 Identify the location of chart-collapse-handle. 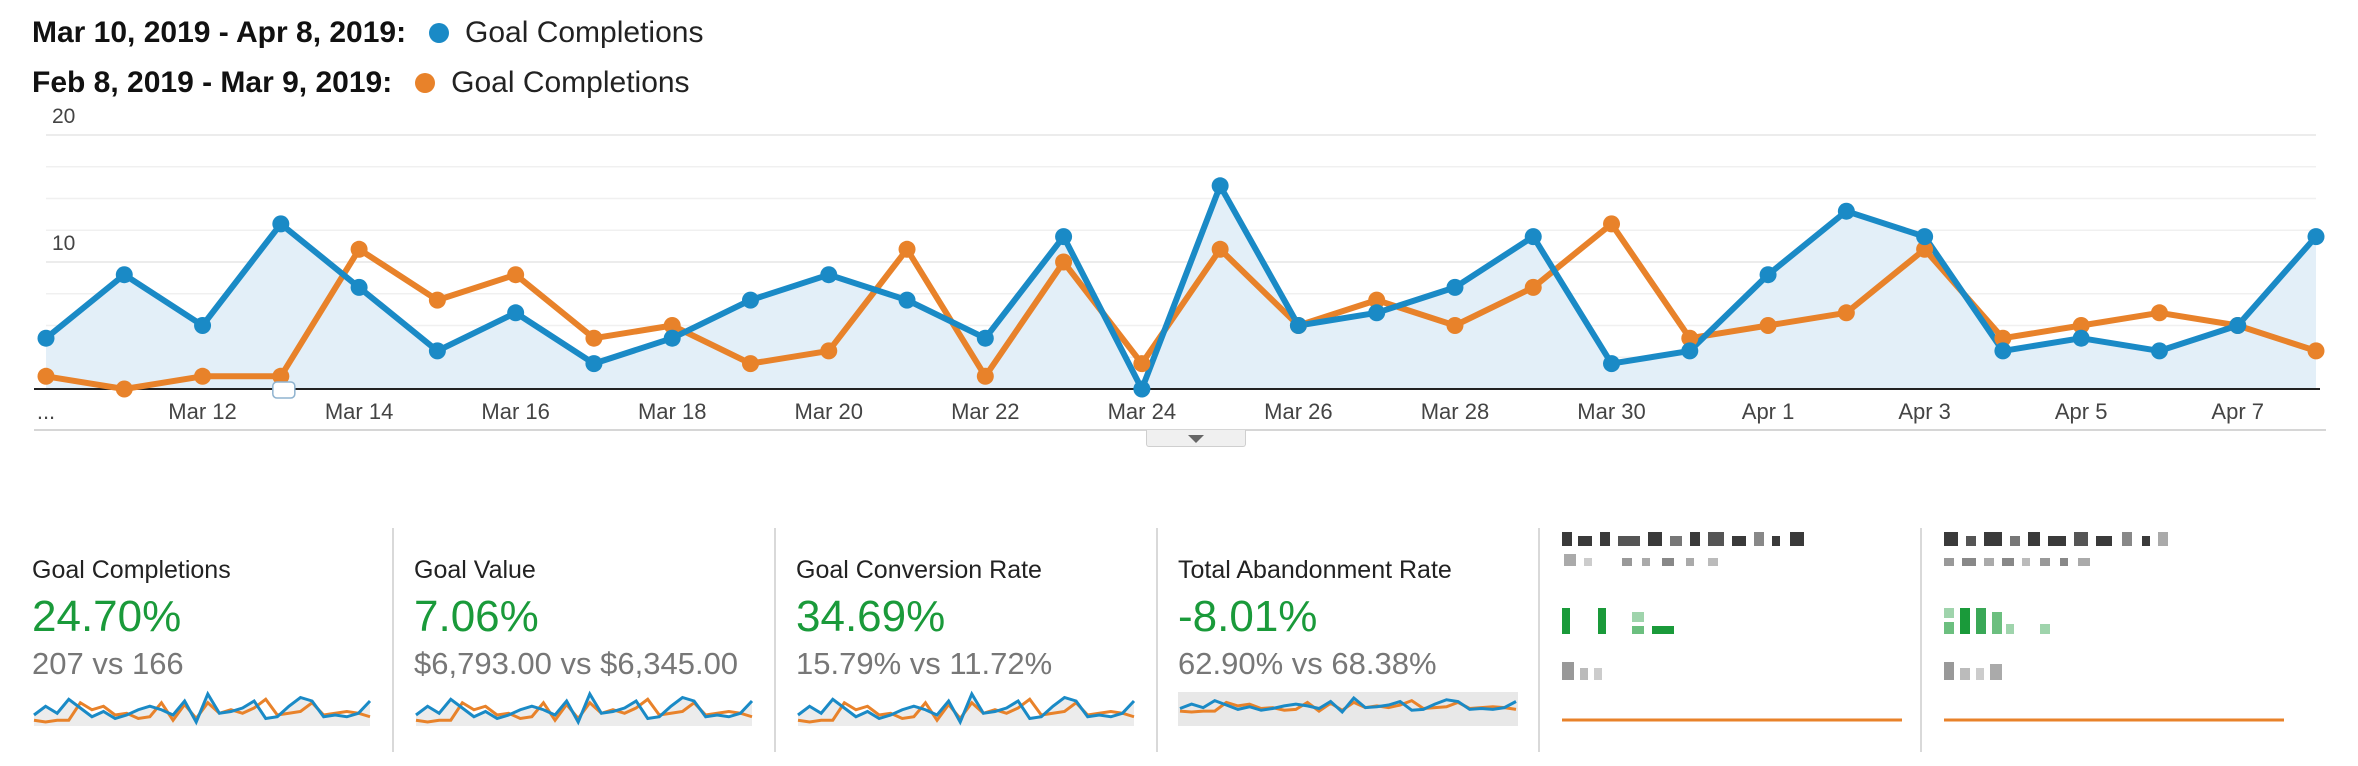
(1196, 438).